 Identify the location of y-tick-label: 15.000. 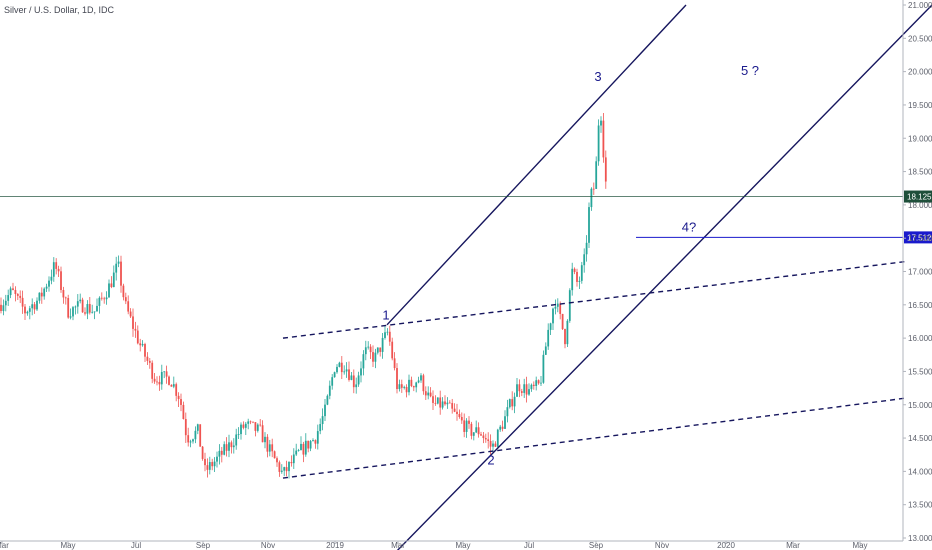
(920, 405).